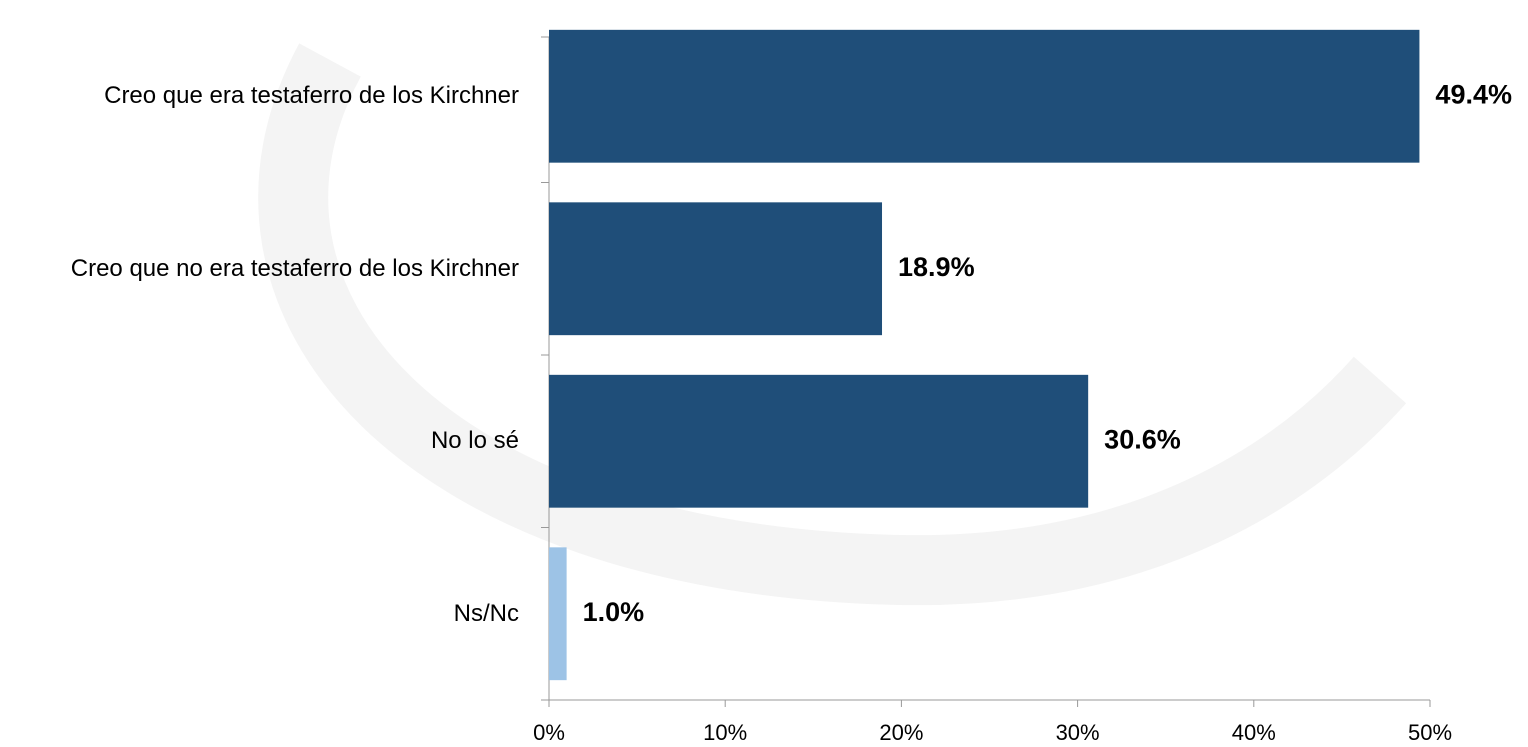 Image resolution: width=1528 pixels, height=747 pixels. What do you see at coordinates (474, 441) in the screenshot?
I see `category-label: No lo sé` at bounding box center [474, 441].